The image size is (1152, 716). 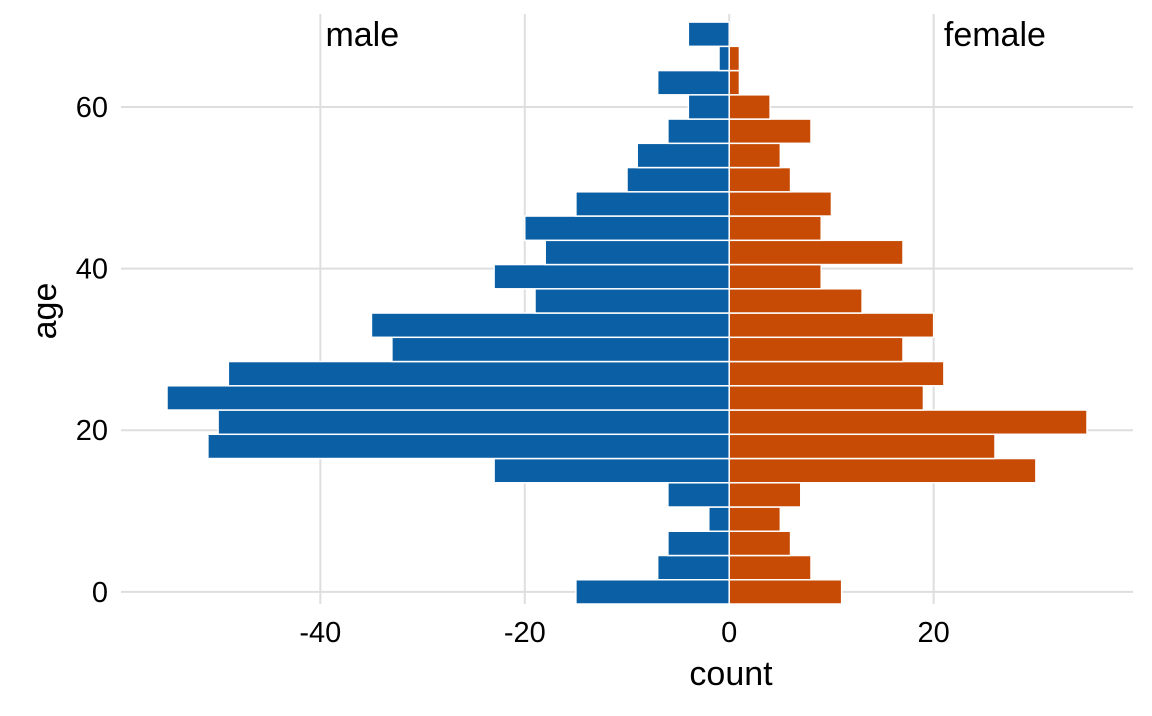 What do you see at coordinates (525, 633) in the screenshot?
I see `x-tick-label: -20` at bounding box center [525, 633].